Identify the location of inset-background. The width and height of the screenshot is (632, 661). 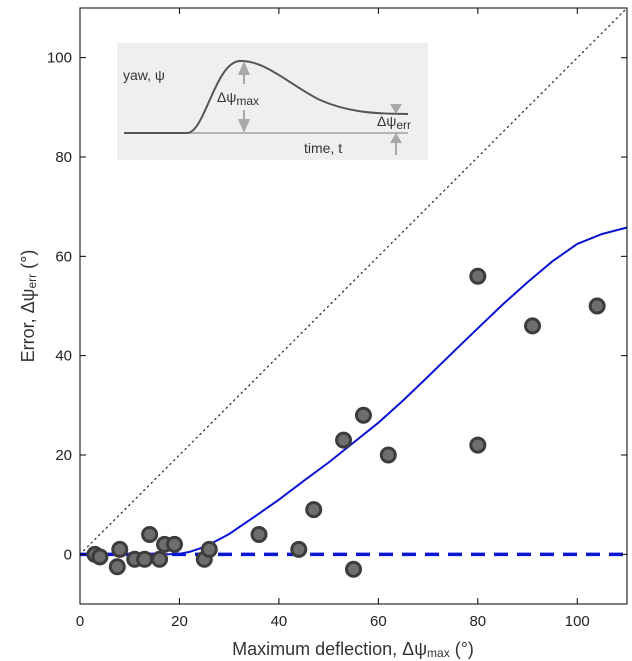
(272, 101).